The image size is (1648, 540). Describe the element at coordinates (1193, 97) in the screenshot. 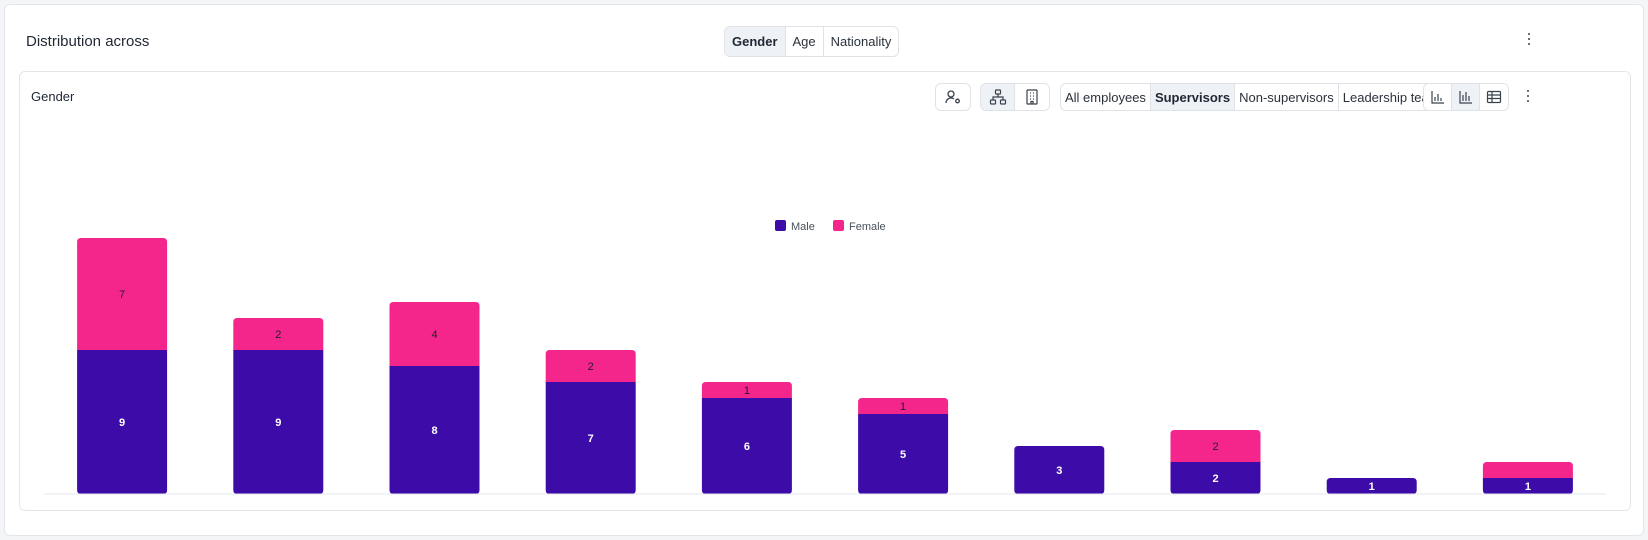

I see `filter-supervisors: Supervisors` at that location.